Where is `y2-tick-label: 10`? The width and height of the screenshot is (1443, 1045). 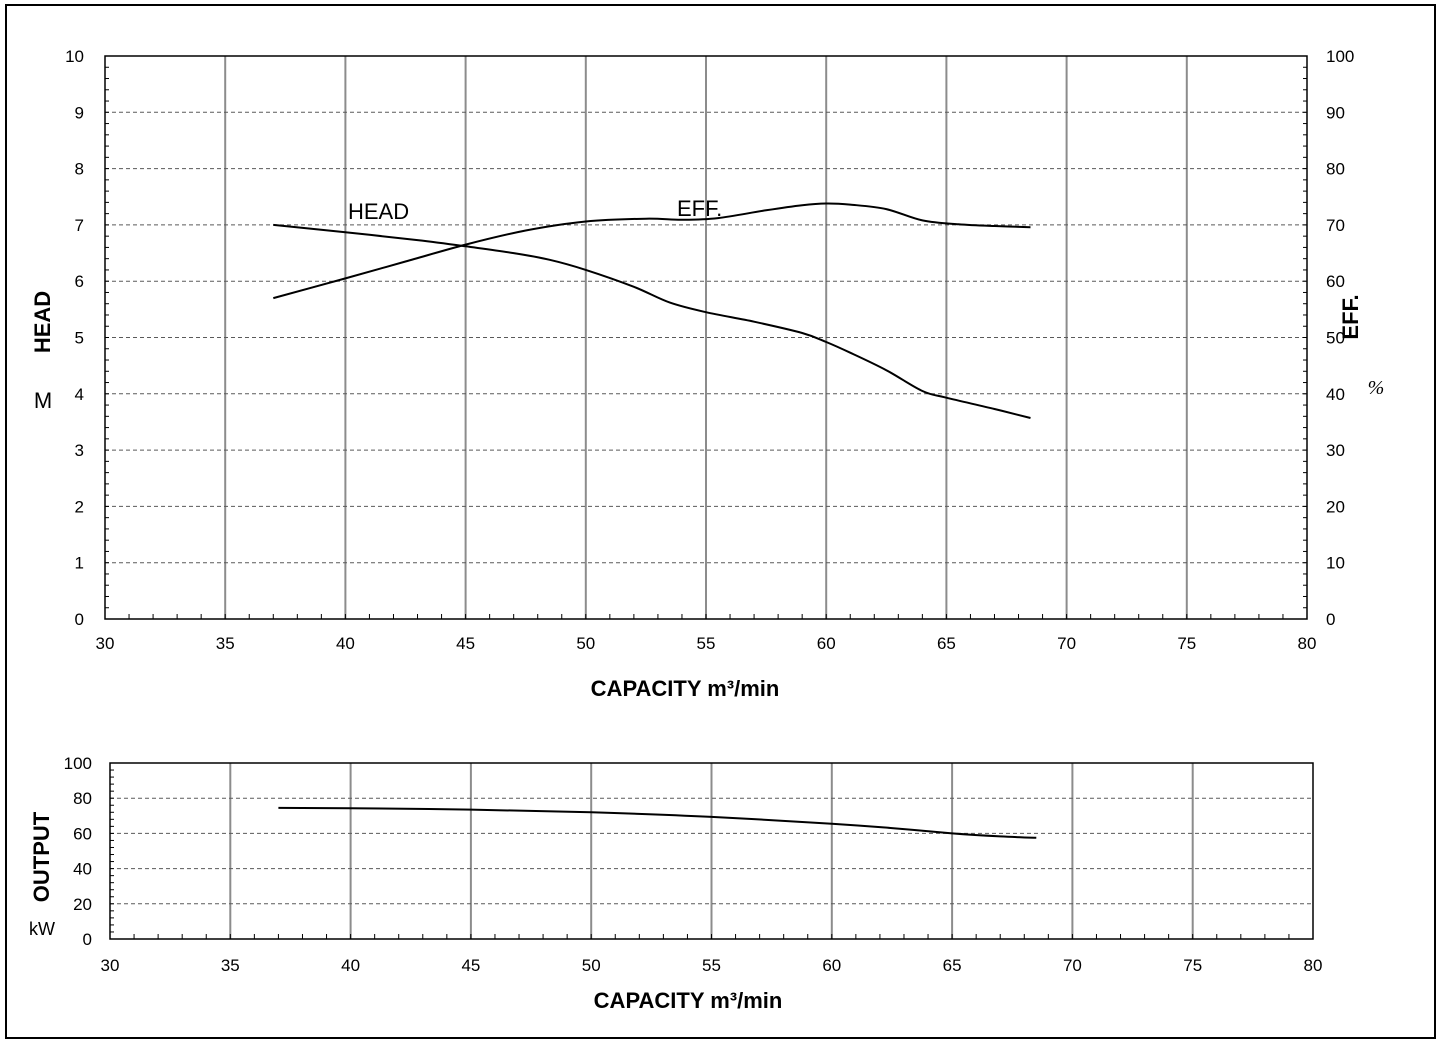 y2-tick-label: 10 is located at coordinates (1335, 563).